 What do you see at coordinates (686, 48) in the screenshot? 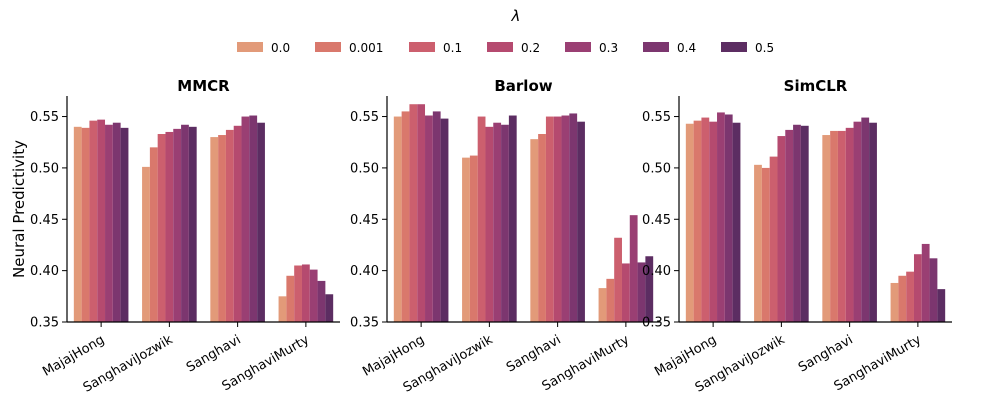
I see `legend-label: 0.4` at bounding box center [686, 48].